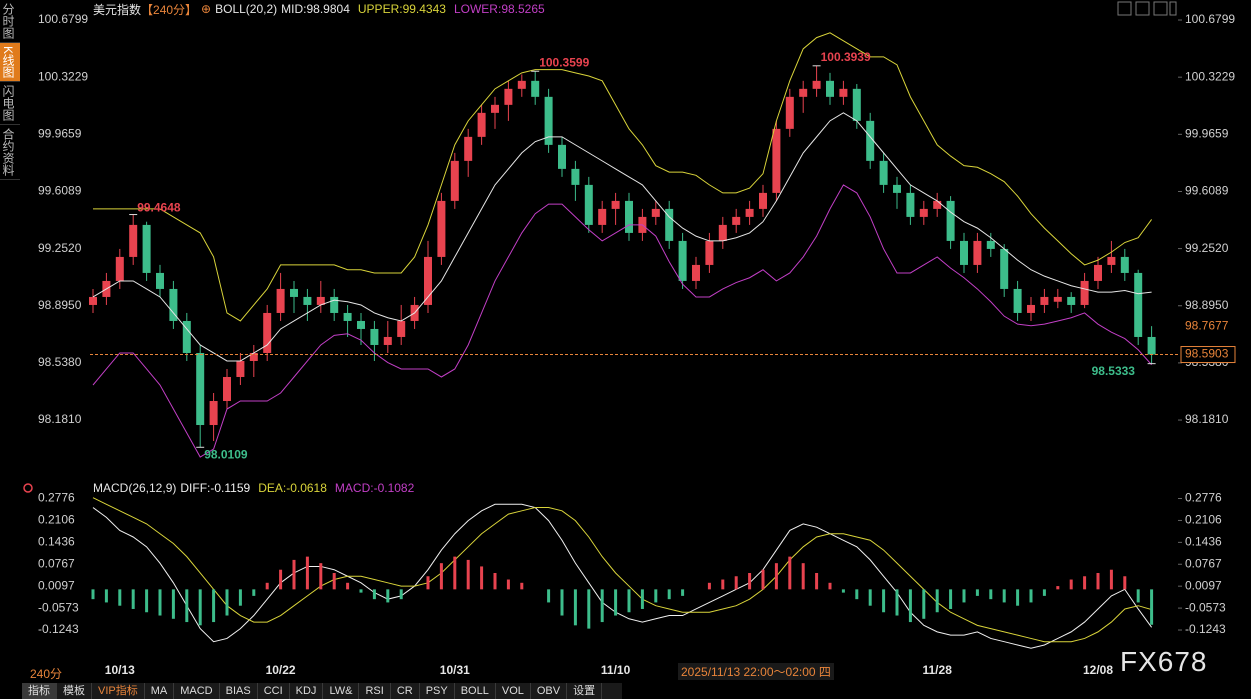  I want to click on toolbar-item: KDJ, so click(307, 691).